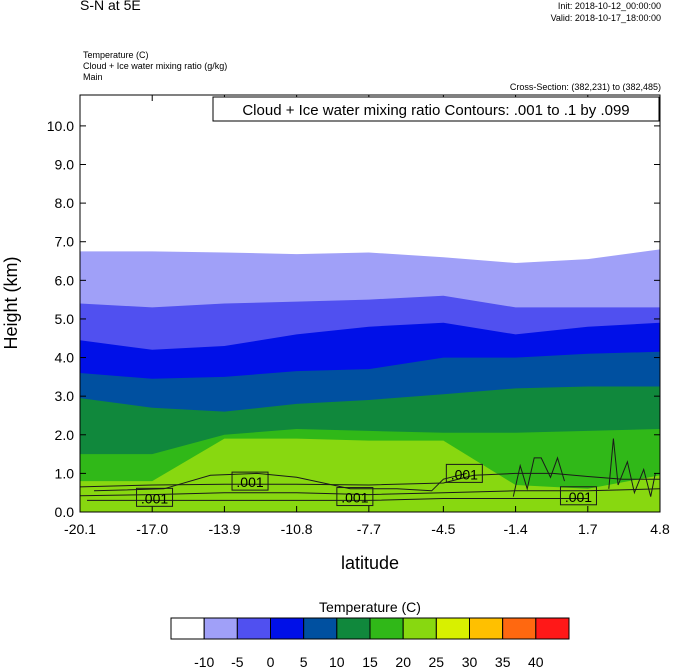 Image resolution: width=674 pixels, height=668 pixels. Describe the element at coordinates (516, 529) in the screenshot. I see `x-tick-label: -1.4` at that location.